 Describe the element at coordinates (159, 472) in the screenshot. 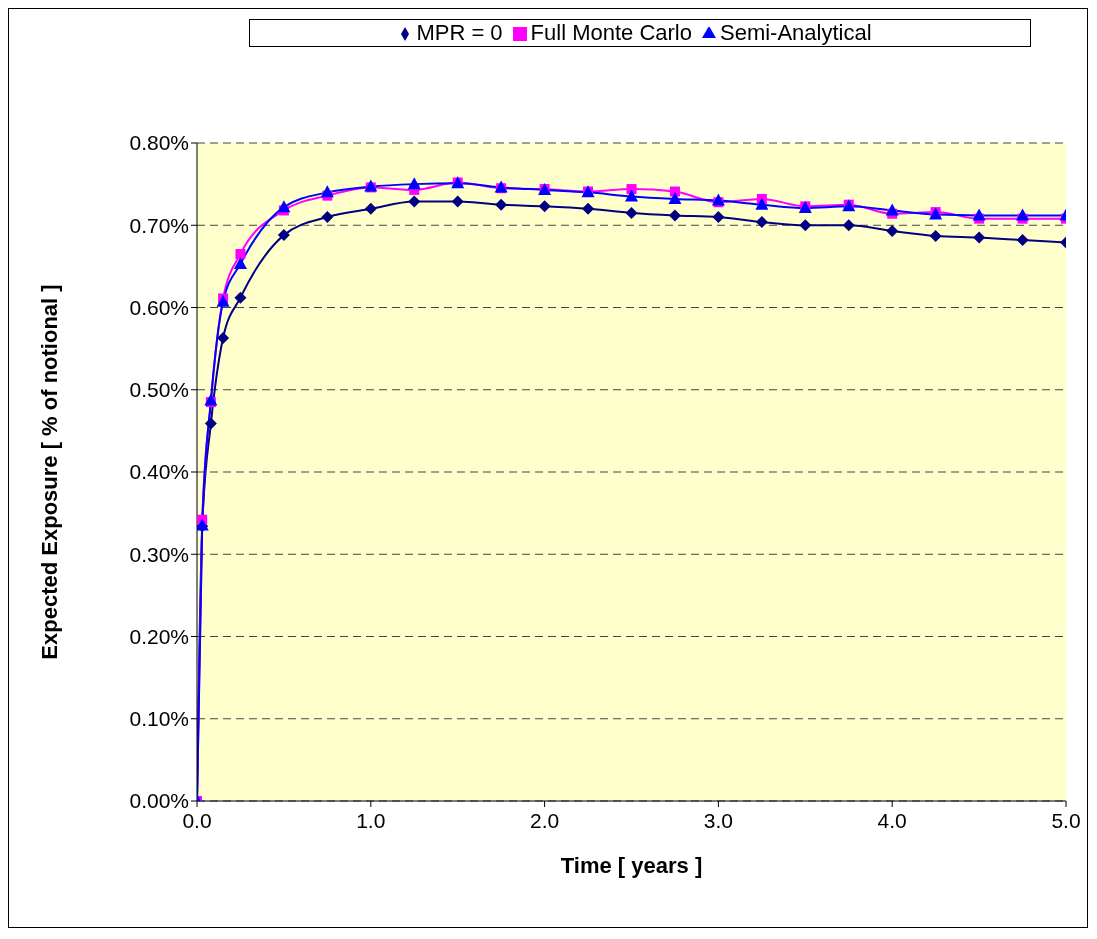

I see `y-tick-label: 0.40%` at that location.